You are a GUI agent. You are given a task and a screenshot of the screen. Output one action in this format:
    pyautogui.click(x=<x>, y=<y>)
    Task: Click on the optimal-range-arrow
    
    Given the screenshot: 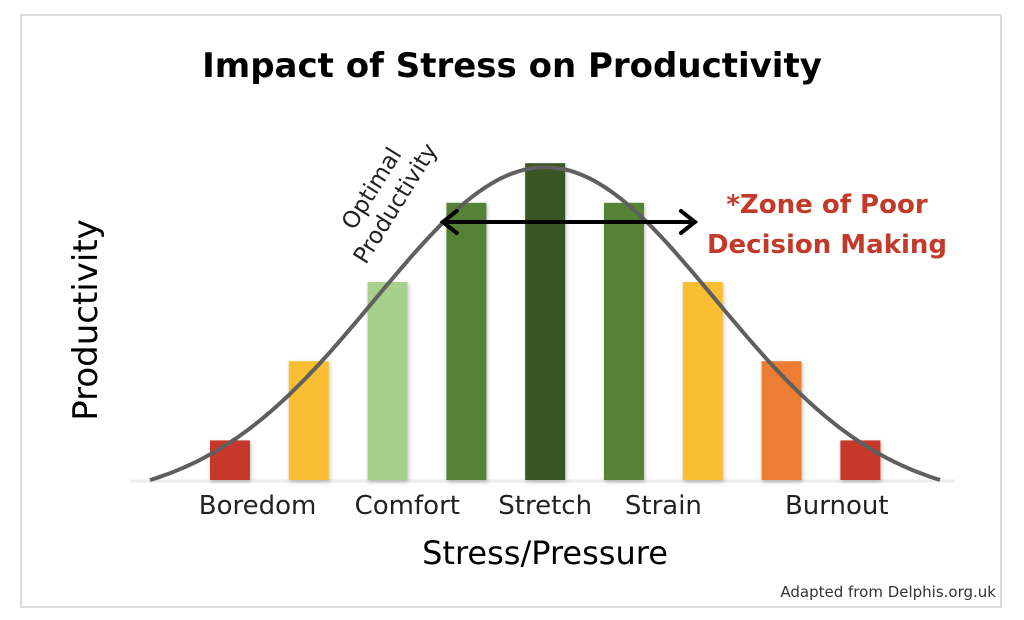 What is the action you would take?
    pyautogui.click(x=569, y=222)
    